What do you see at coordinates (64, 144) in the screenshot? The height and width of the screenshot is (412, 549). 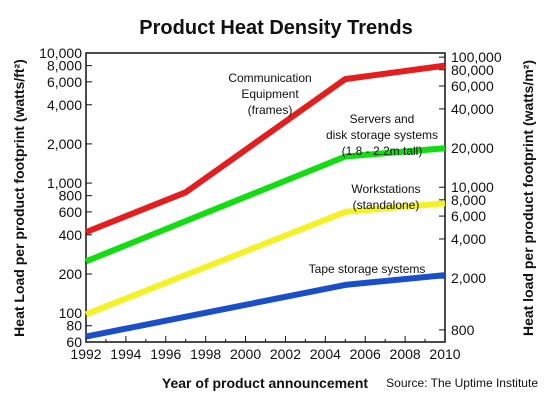 I see `y-left-tick-label: 2,000` at bounding box center [64, 144].